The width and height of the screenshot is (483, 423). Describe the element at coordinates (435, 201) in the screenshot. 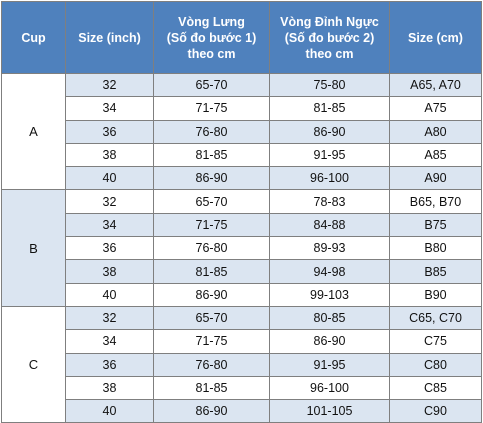

I see `cell-size-cm: B65, B70` at that location.